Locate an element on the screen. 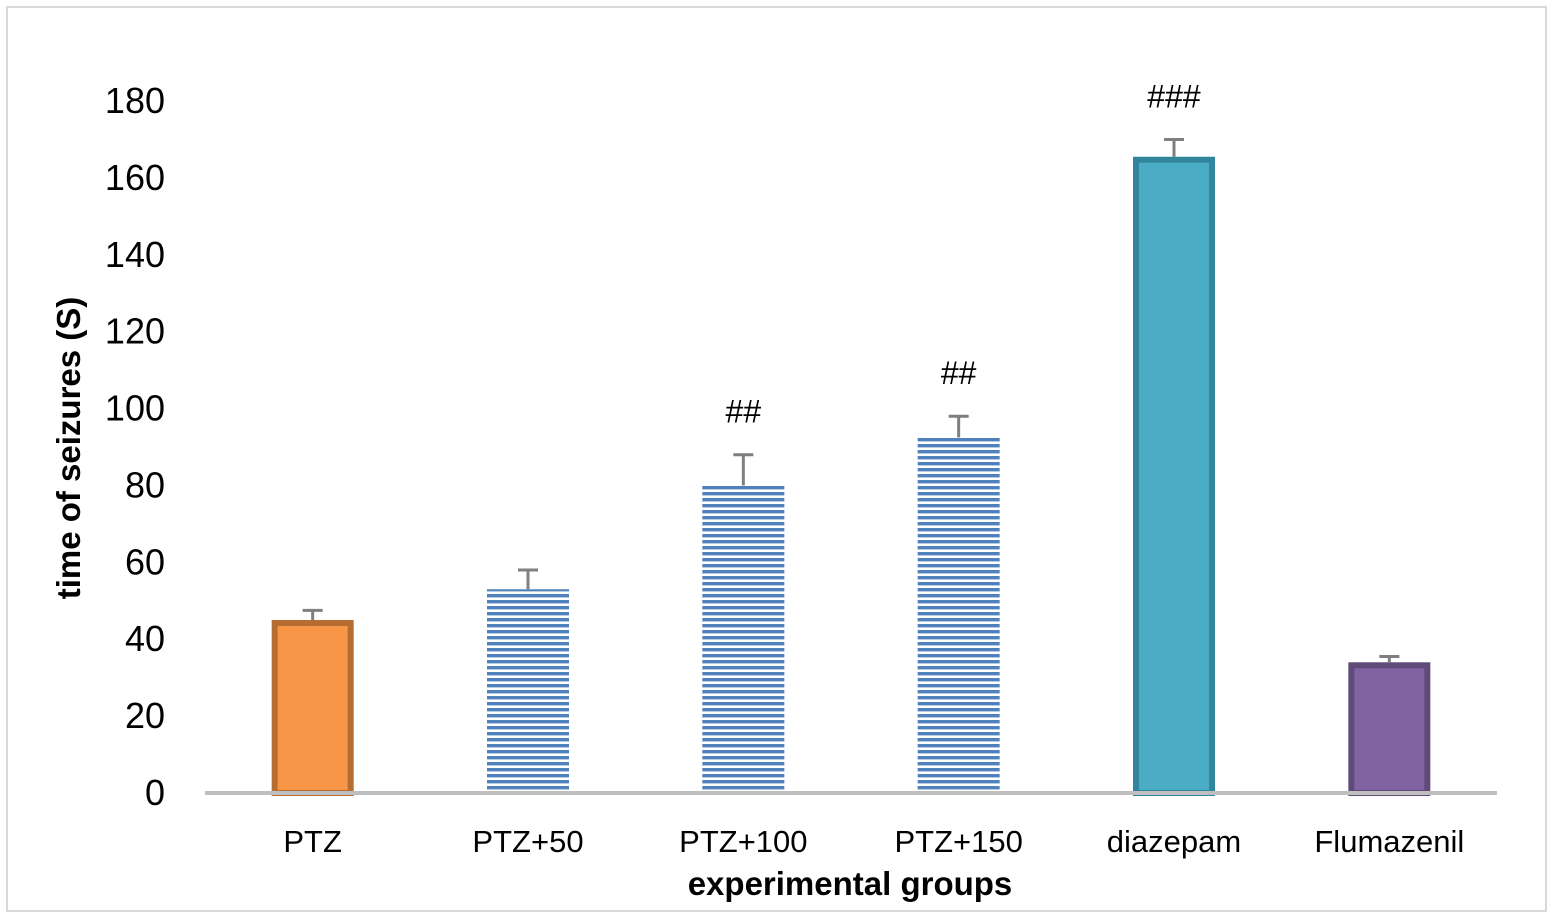 This screenshot has width=1555, height=921. y-tick-label: 60 is located at coordinates (145, 561).